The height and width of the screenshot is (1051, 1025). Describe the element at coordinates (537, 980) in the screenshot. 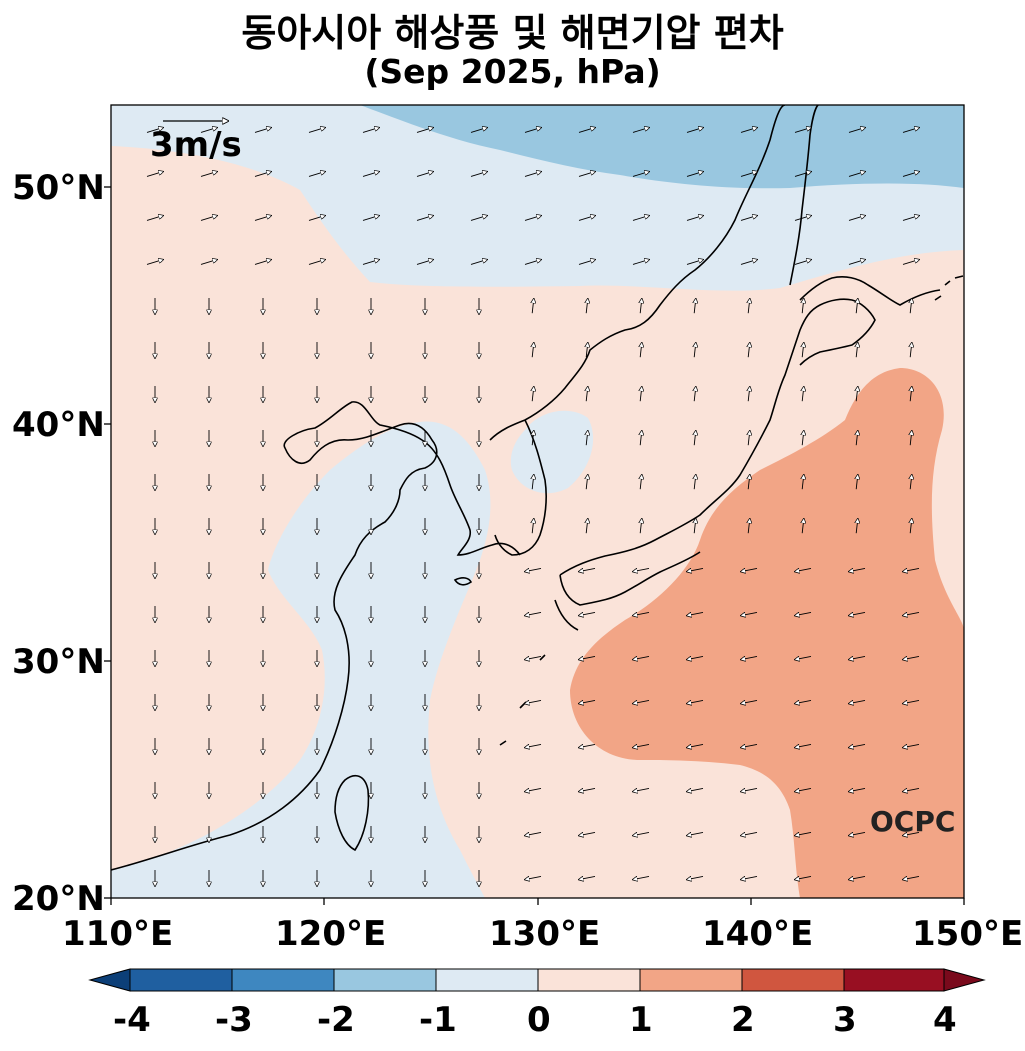

I see `colorbar` at that location.